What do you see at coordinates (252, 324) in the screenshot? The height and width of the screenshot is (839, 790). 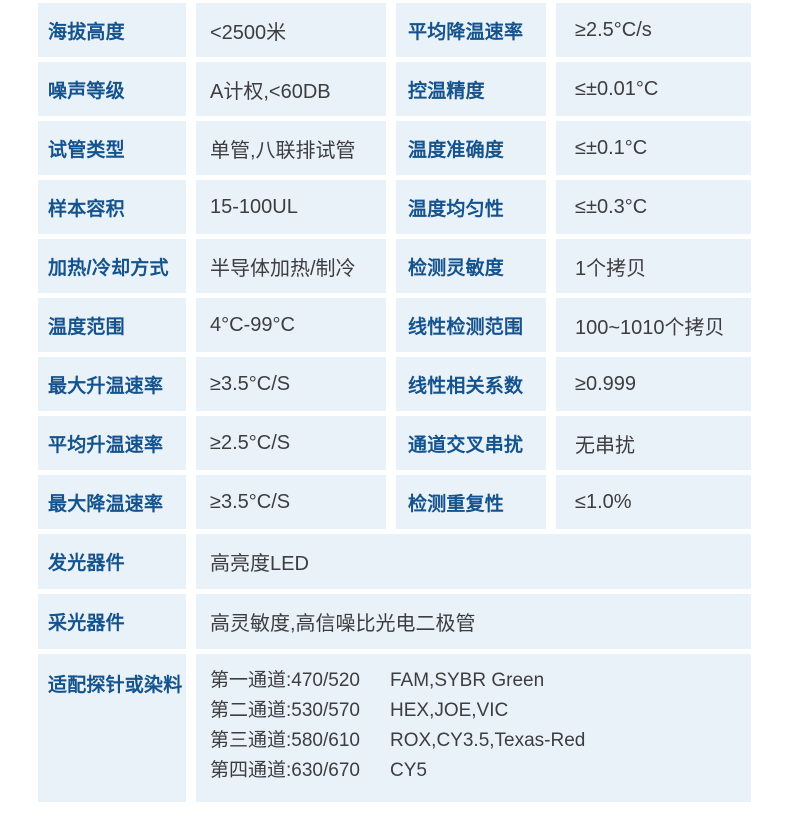 I see `spec-value: 4°C-99°C` at bounding box center [252, 324].